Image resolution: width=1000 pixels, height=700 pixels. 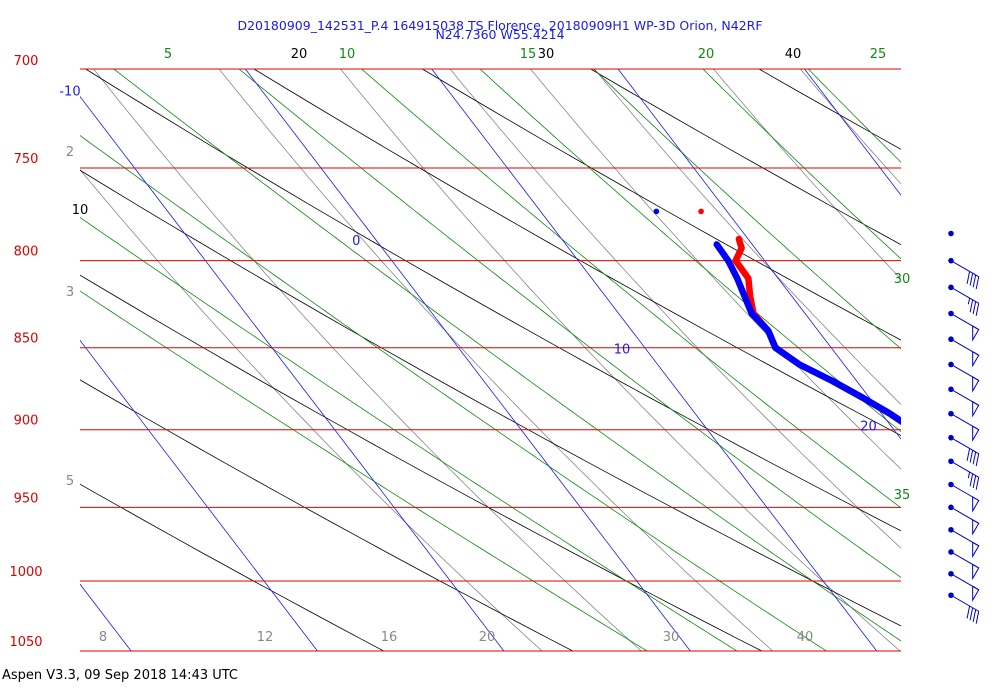 What do you see at coordinates (878, 54) in the screenshot?
I see `moist-adiabat-label: 25` at bounding box center [878, 54].